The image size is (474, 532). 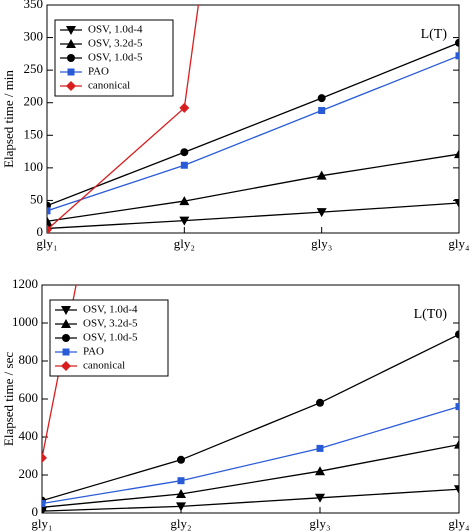 I want to click on y-tick-label: 600, so click(x=29, y=397).